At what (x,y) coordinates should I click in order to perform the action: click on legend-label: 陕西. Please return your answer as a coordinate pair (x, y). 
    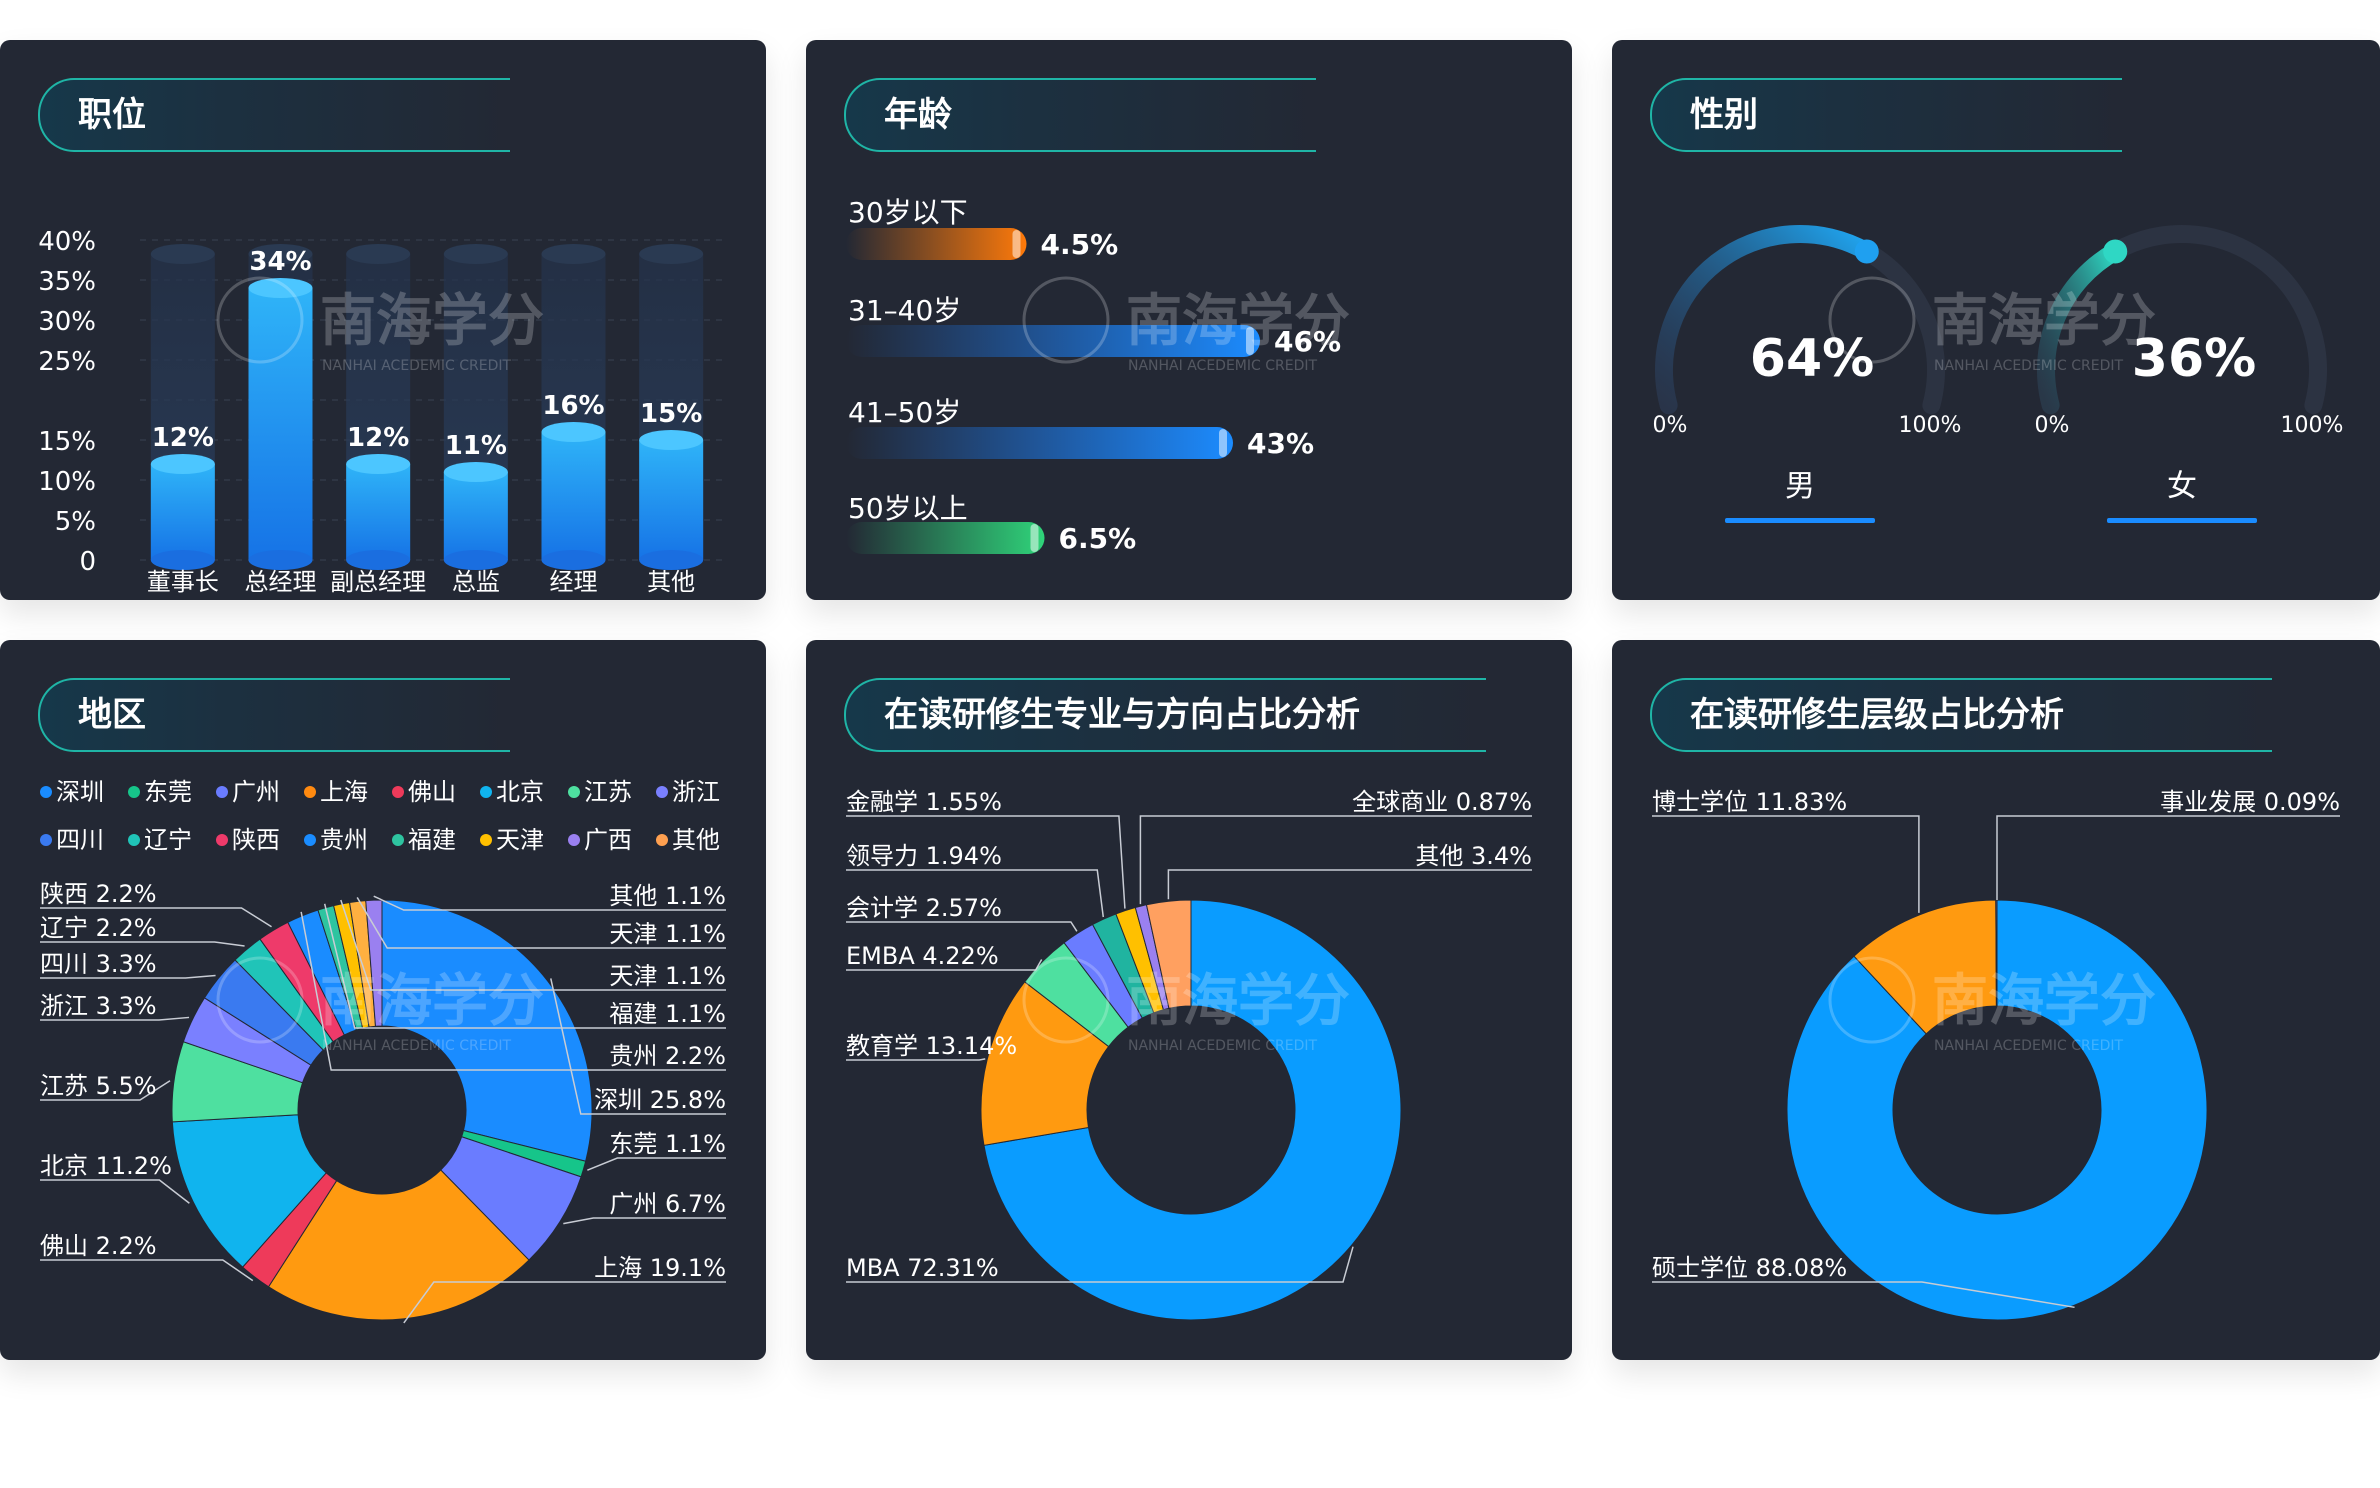
    Looking at the image, I should click on (256, 840).